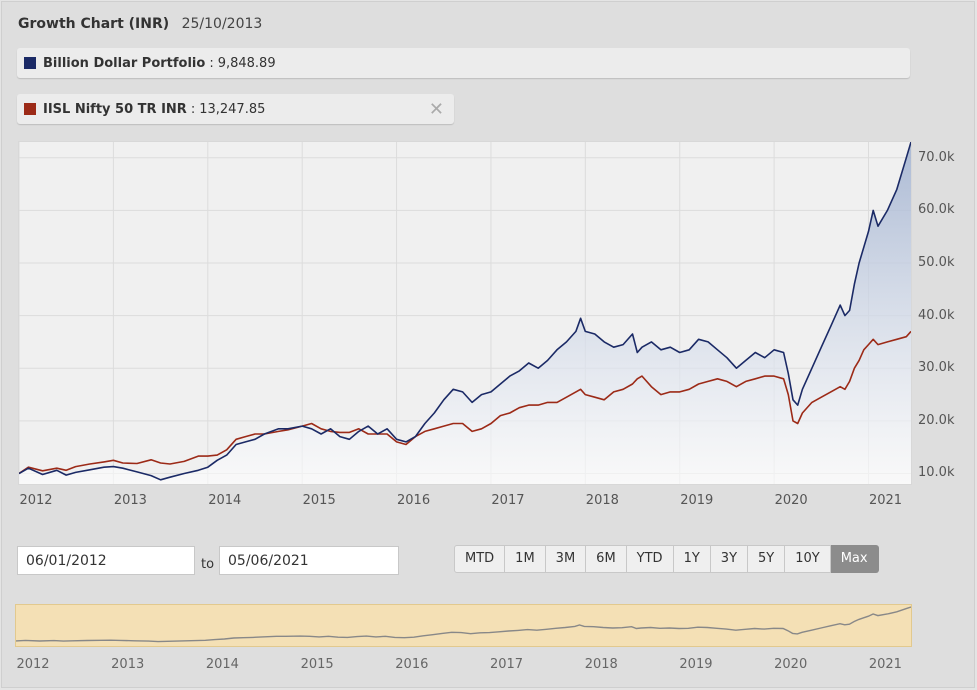 This screenshot has width=977, height=690. Describe the element at coordinates (729, 559) in the screenshot. I see `period-button-3y: 3Y` at that location.